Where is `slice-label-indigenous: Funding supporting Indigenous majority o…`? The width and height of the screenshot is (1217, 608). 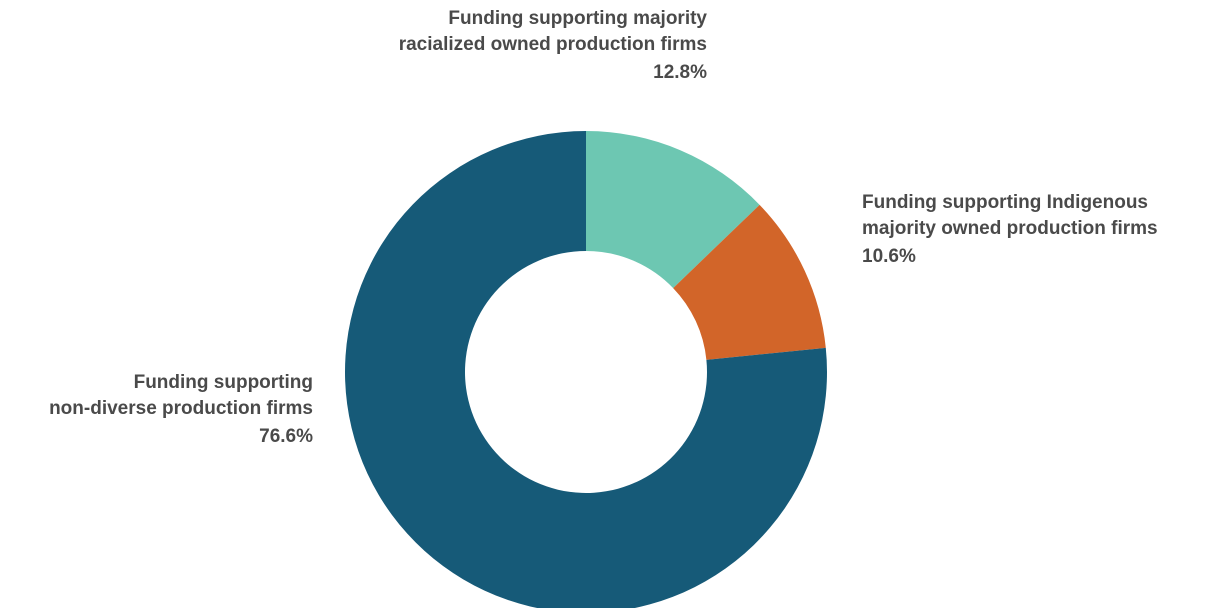 slice-label-indigenous: Funding supporting Indigenous majority o… is located at coordinates (1010, 230).